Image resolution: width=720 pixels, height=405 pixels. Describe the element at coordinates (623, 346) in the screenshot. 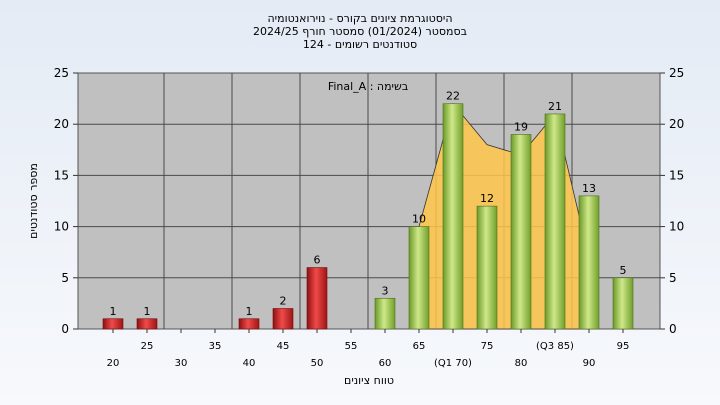

I see `x-tick-label: 95` at that location.